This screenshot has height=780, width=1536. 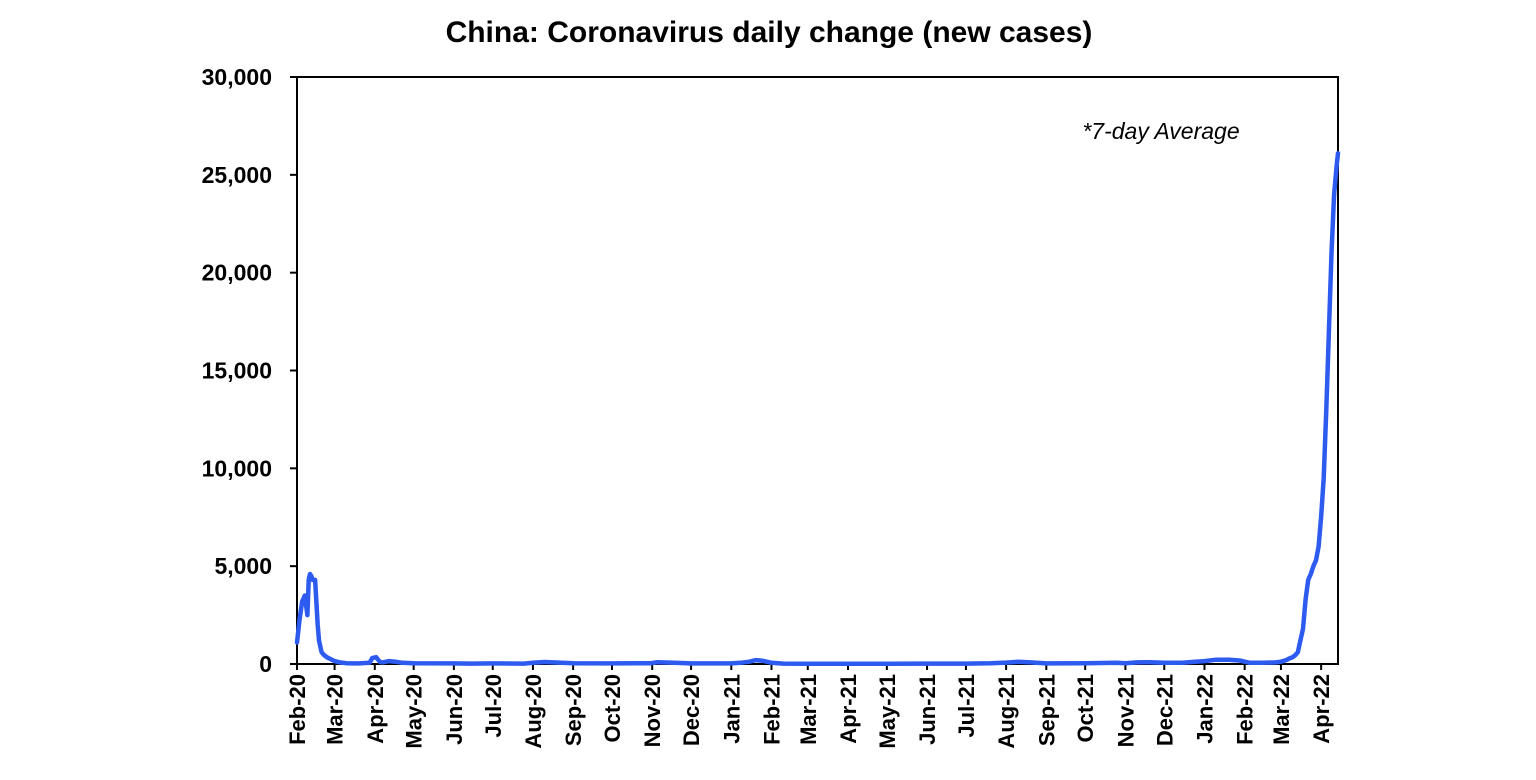 What do you see at coordinates (1164, 710) in the screenshot?
I see `x-tick-label: Dec-21` at bounding box center [1164, 710].